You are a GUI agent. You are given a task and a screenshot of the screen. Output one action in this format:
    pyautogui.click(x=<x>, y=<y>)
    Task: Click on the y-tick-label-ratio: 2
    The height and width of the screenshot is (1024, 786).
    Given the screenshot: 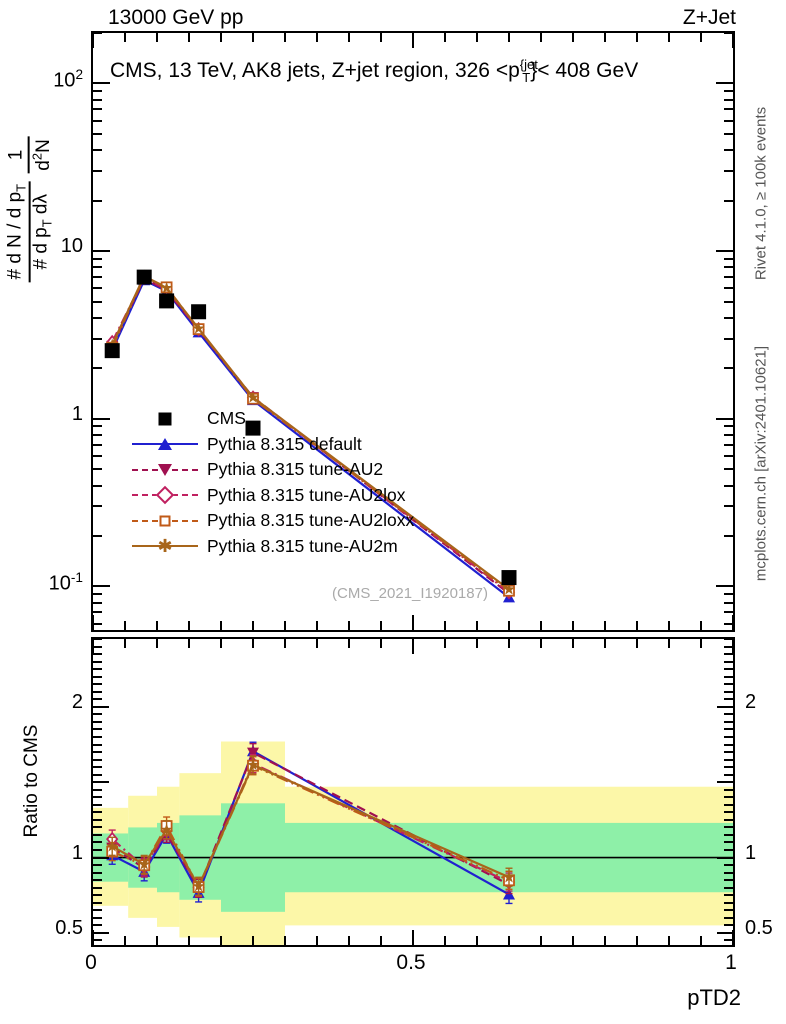 What is the action you would take?
    pyautogui.click(x=77, y=701)
    